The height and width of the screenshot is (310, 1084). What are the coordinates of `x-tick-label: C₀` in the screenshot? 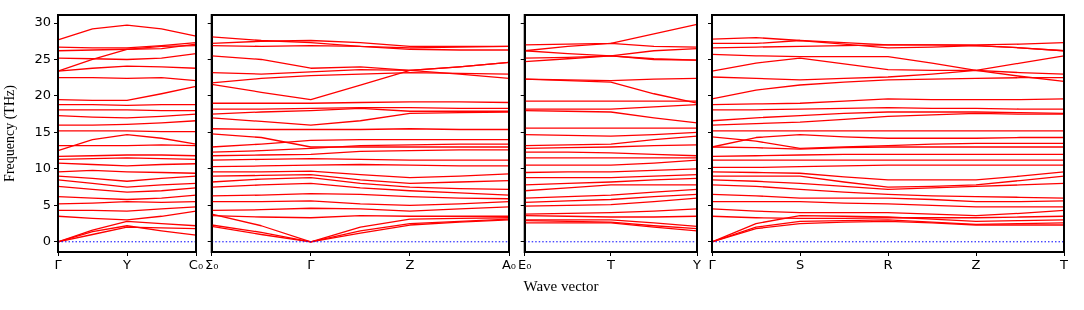 It's located at (196, 265).